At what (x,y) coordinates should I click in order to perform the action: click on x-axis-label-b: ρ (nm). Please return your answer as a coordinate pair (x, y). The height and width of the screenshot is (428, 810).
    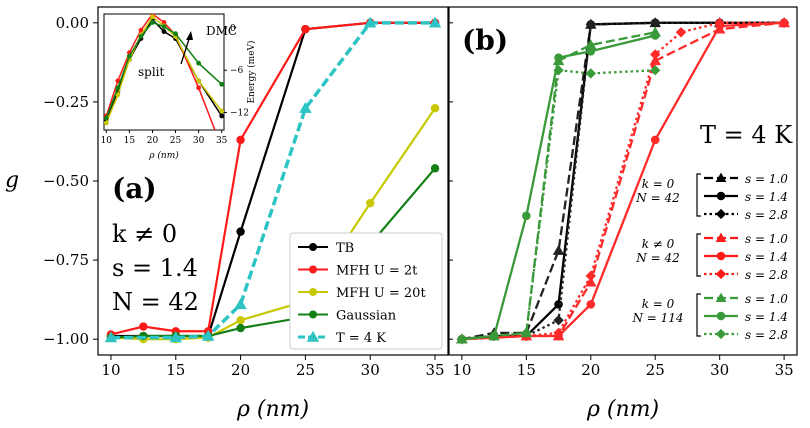
    Looking at the image, I should click on (622, 409).